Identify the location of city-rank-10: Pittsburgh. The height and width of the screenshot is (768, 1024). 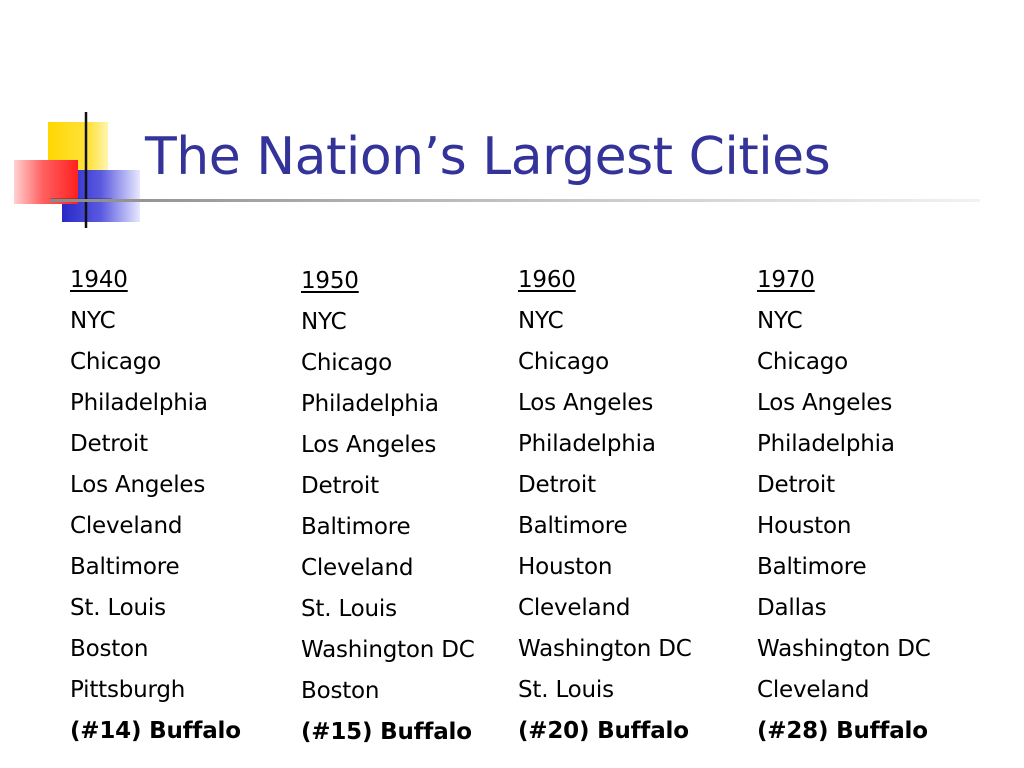
(128, 690).